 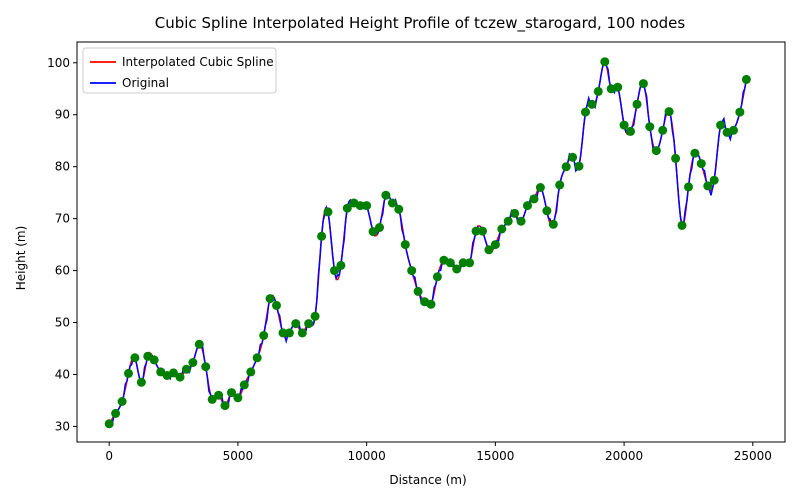 What do you see at coordinates (753, 456) in the screenshot?
I see `x-tick-label: 25000` at bounding box center [753, 456].